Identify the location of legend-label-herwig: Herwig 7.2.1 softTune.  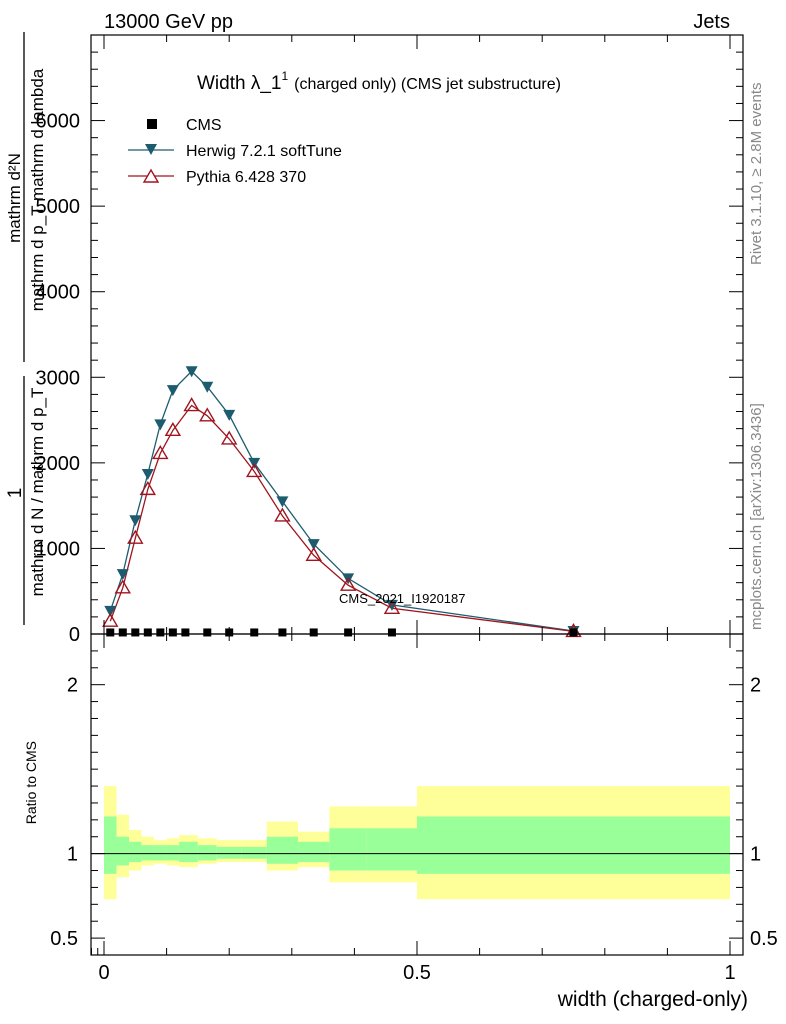
(264, 151).